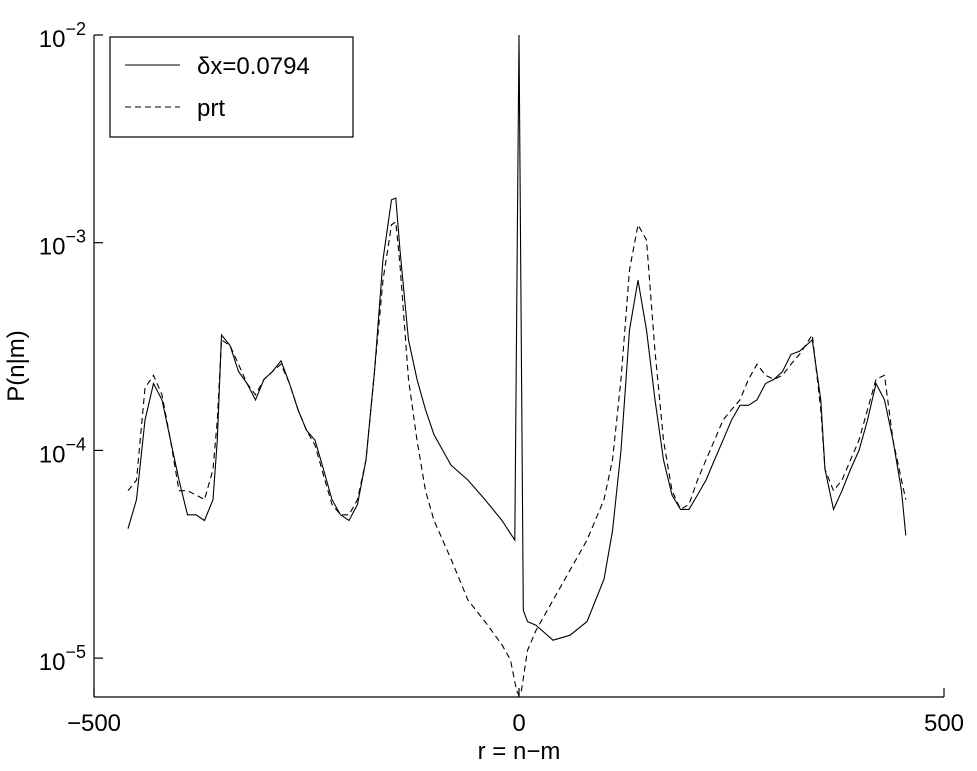 This screenshot has height=771, width=977. I want to click on legend, so click(231, 87).